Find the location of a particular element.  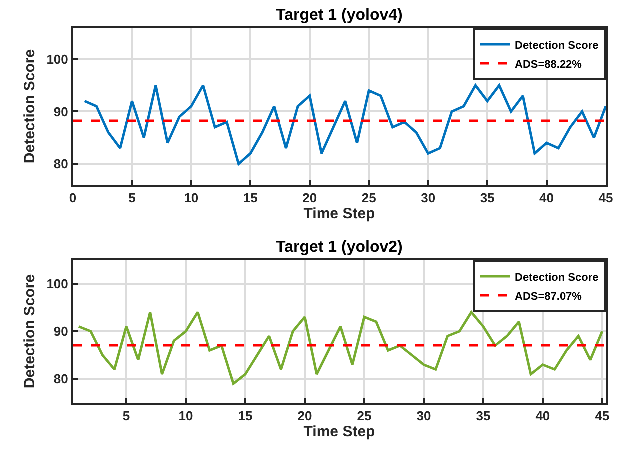

chart-title: Target 1 (yolov4) is located at coordinates (339, 15).